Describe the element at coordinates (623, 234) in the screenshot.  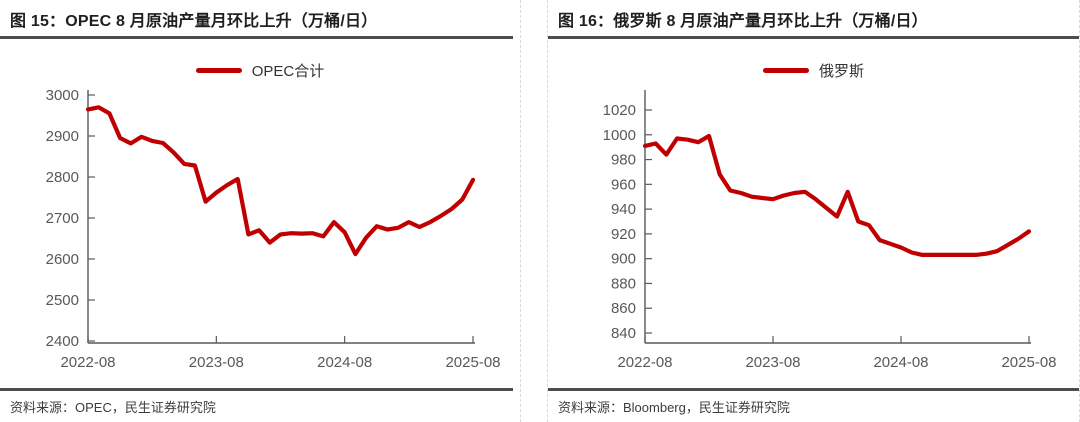
I see `y-tick-label: 920` at that location.